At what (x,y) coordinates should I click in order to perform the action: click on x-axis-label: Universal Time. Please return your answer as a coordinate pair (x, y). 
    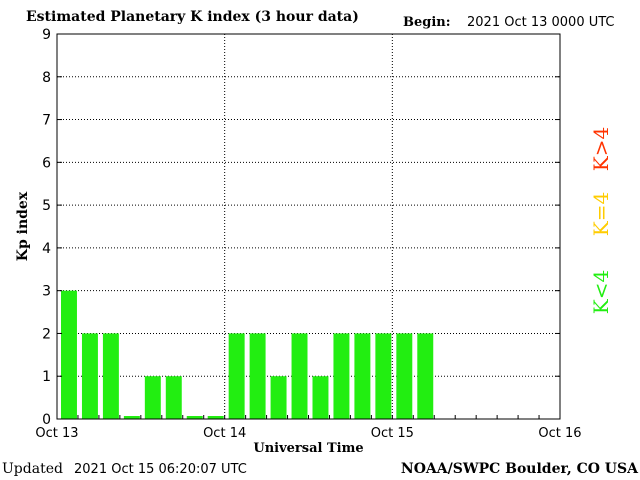
    Looking at the image, I should click on (308, 448).